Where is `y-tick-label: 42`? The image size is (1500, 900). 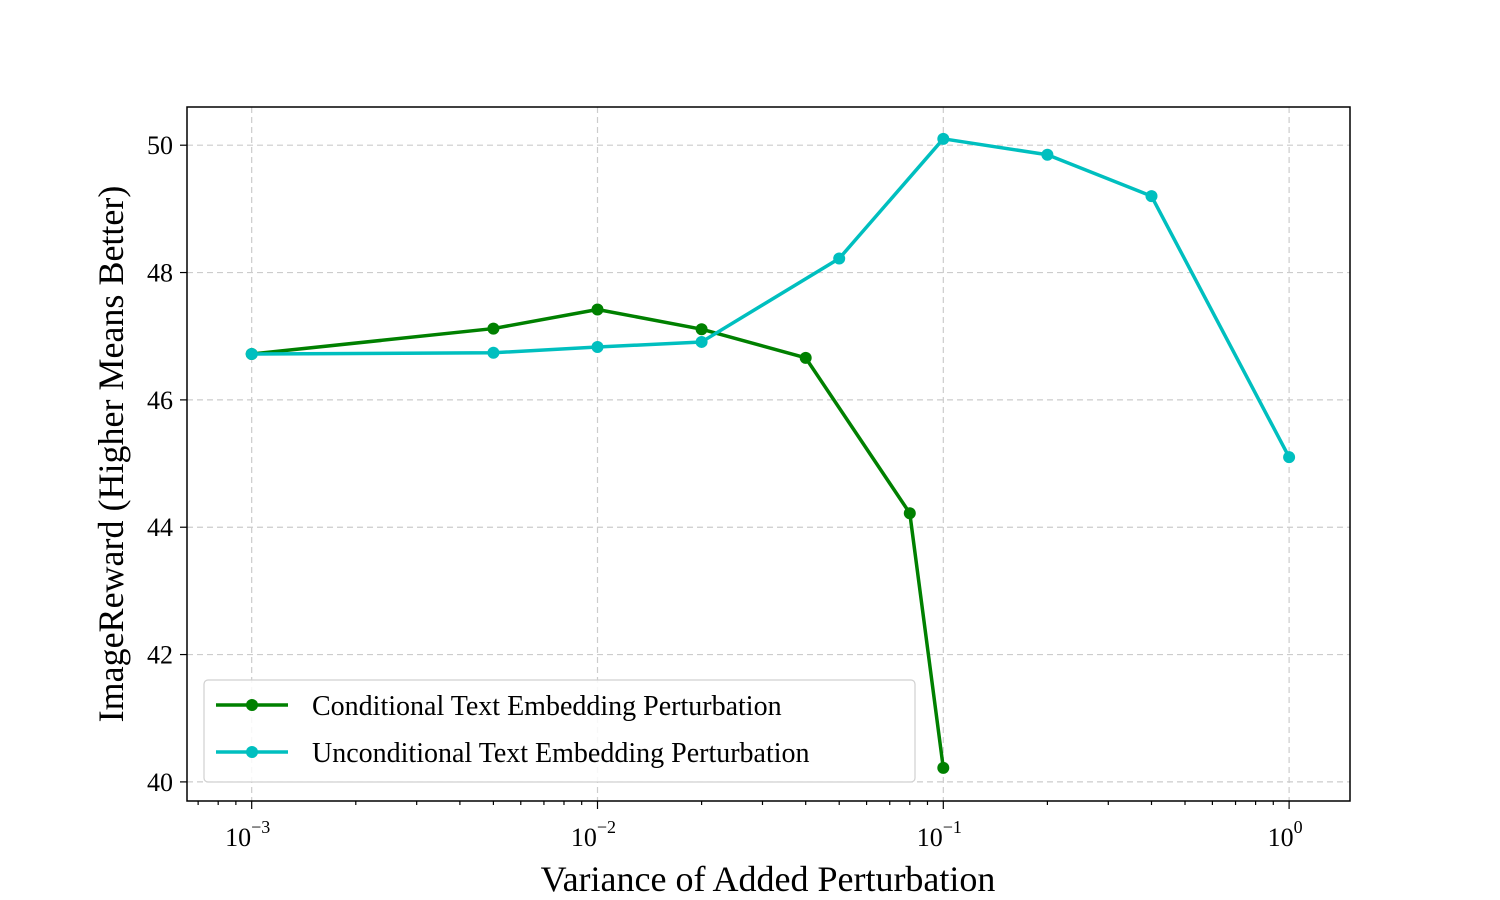
y-tick-label: 42 is located at coordinates (160, 655).